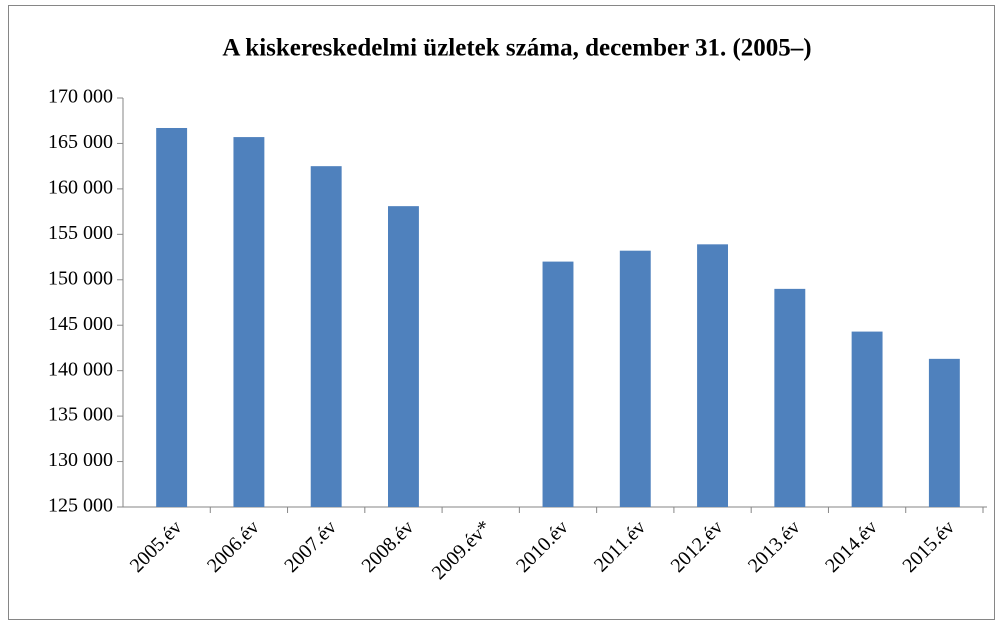 This screenshot has width=1001, height=628. I want to click on y-tick-label: 150 000, so click(80, 278).